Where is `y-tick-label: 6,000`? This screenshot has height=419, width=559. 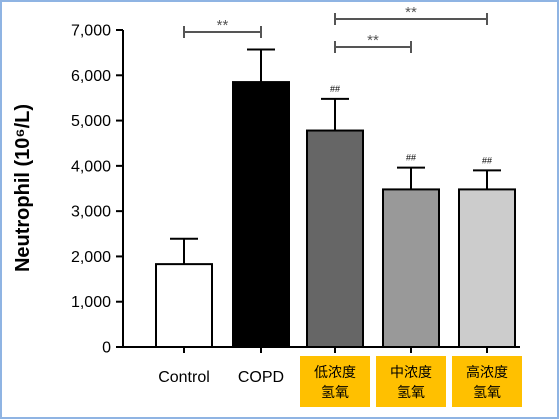
y-tick-label: 6,000 is located at coordinates (91, 76).